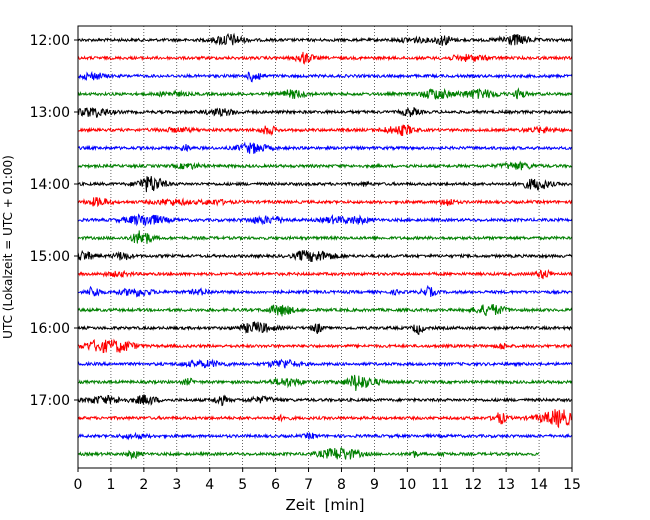 The height and width of the screenshot is (520, 650). I want to click on x-tick-label-1: 1, so click(110, 485).